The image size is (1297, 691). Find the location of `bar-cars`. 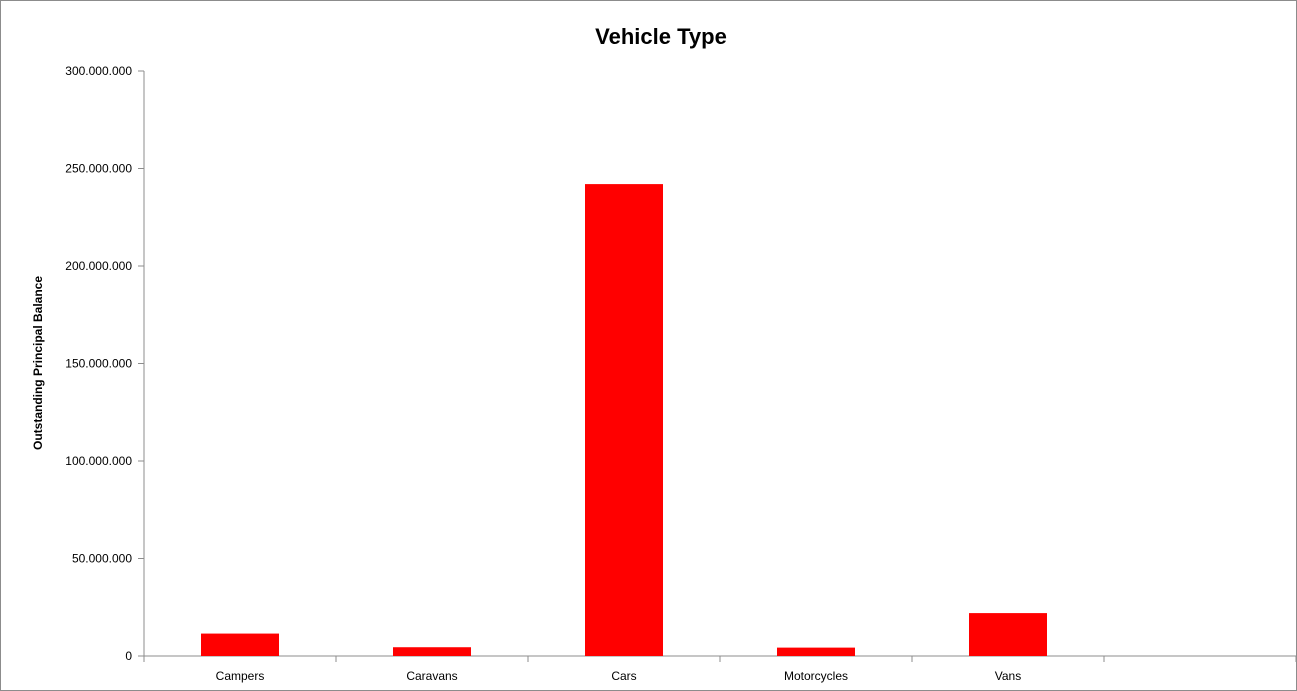

bar-cars is located at coordinates (624, 420).